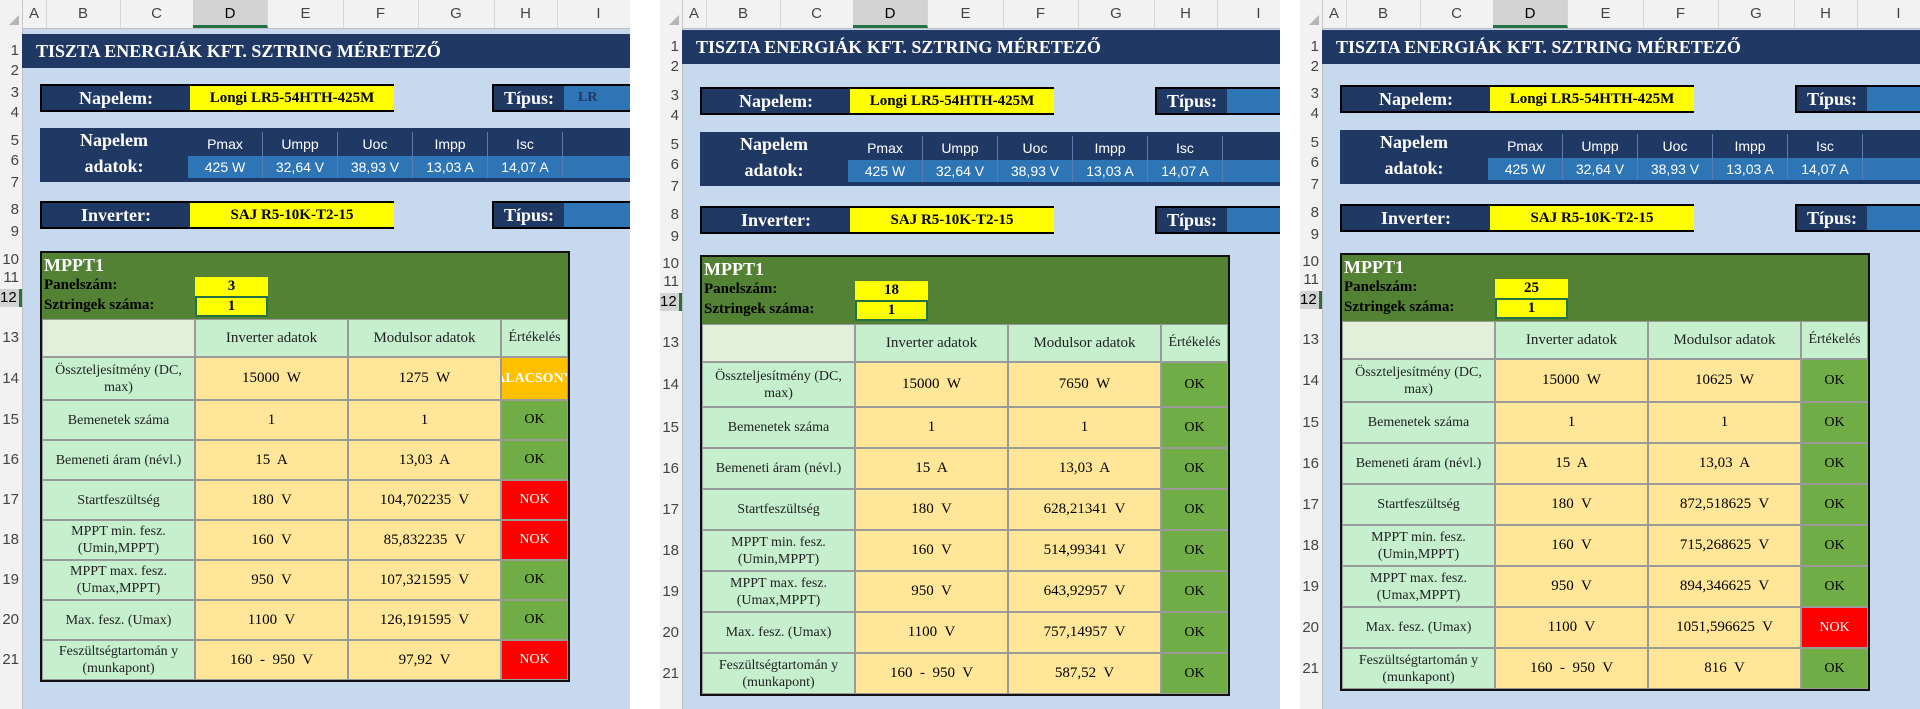 This screenshot has height=709, width=1920. Describe the element at coordinates (891, 290) in the screenshot. I see `panelszam-input: 18` at that location.